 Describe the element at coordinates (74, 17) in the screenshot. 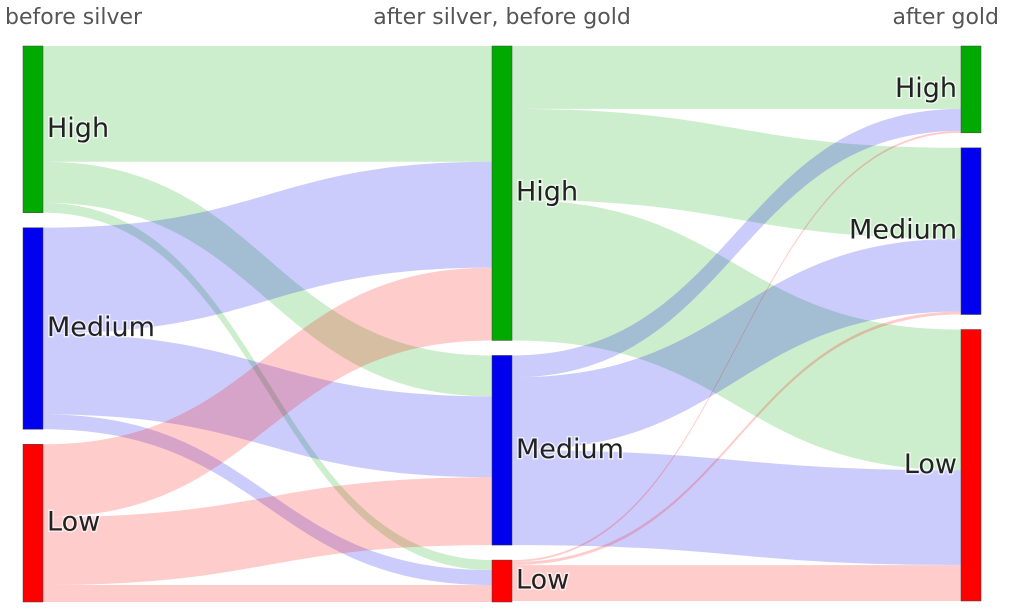

I see `column-title: before silver` at that location.